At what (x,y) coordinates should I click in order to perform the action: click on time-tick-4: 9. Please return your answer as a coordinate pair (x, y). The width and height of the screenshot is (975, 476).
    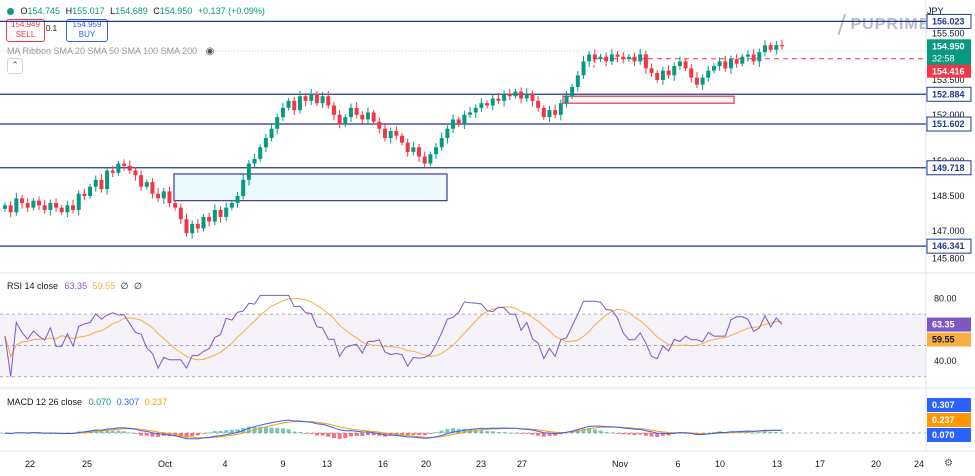
    Looking at the image, I should click on (282, 464).